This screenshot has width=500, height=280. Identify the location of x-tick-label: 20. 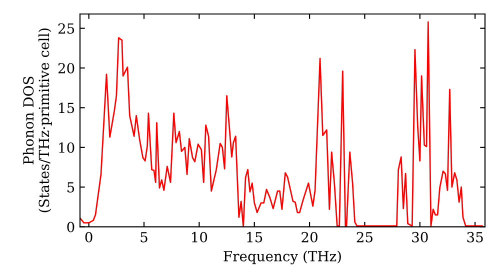
(310, 237).